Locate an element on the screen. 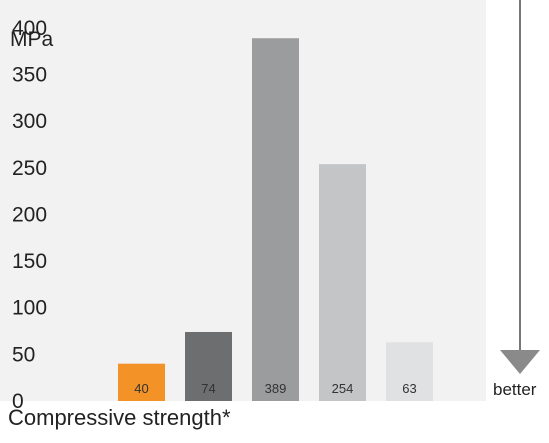 Image resolution: width=549 pixels, height=443 pixels. bar-value-label: 40 is located at coordinates (141, 388).